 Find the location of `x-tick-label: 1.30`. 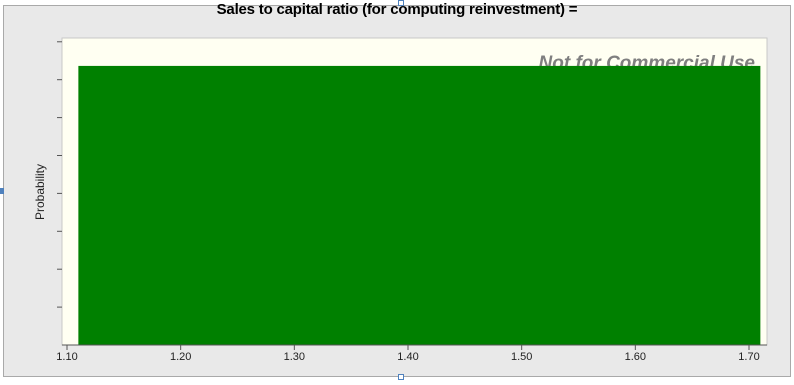

x-tick-label: 1.30 is located at coordinates (294, 357).